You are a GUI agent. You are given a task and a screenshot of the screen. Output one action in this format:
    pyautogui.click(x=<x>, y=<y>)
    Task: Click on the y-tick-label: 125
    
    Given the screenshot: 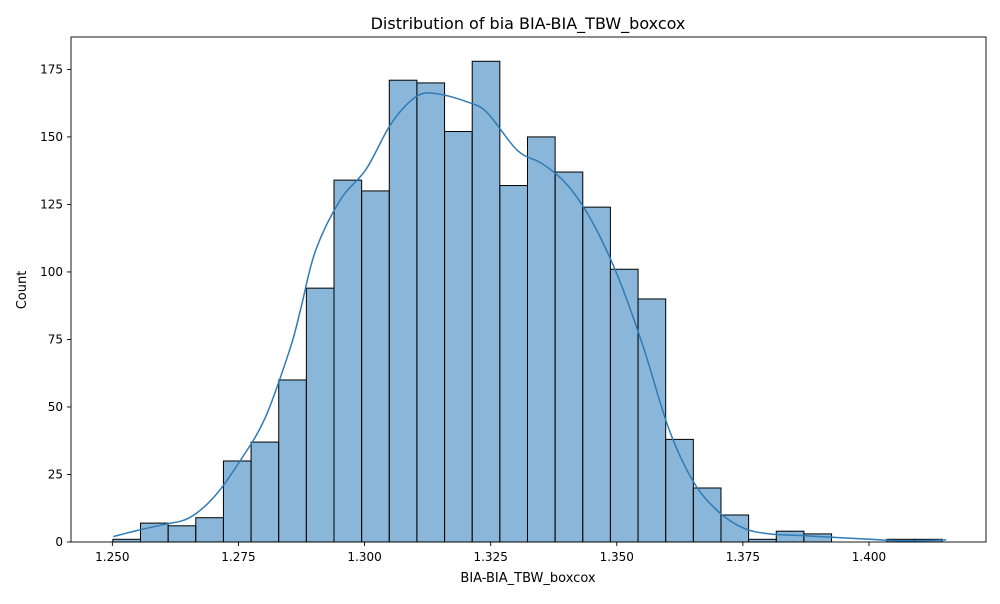 What is the action you would take?
    pyautogui.click(x=51, y=204)
    